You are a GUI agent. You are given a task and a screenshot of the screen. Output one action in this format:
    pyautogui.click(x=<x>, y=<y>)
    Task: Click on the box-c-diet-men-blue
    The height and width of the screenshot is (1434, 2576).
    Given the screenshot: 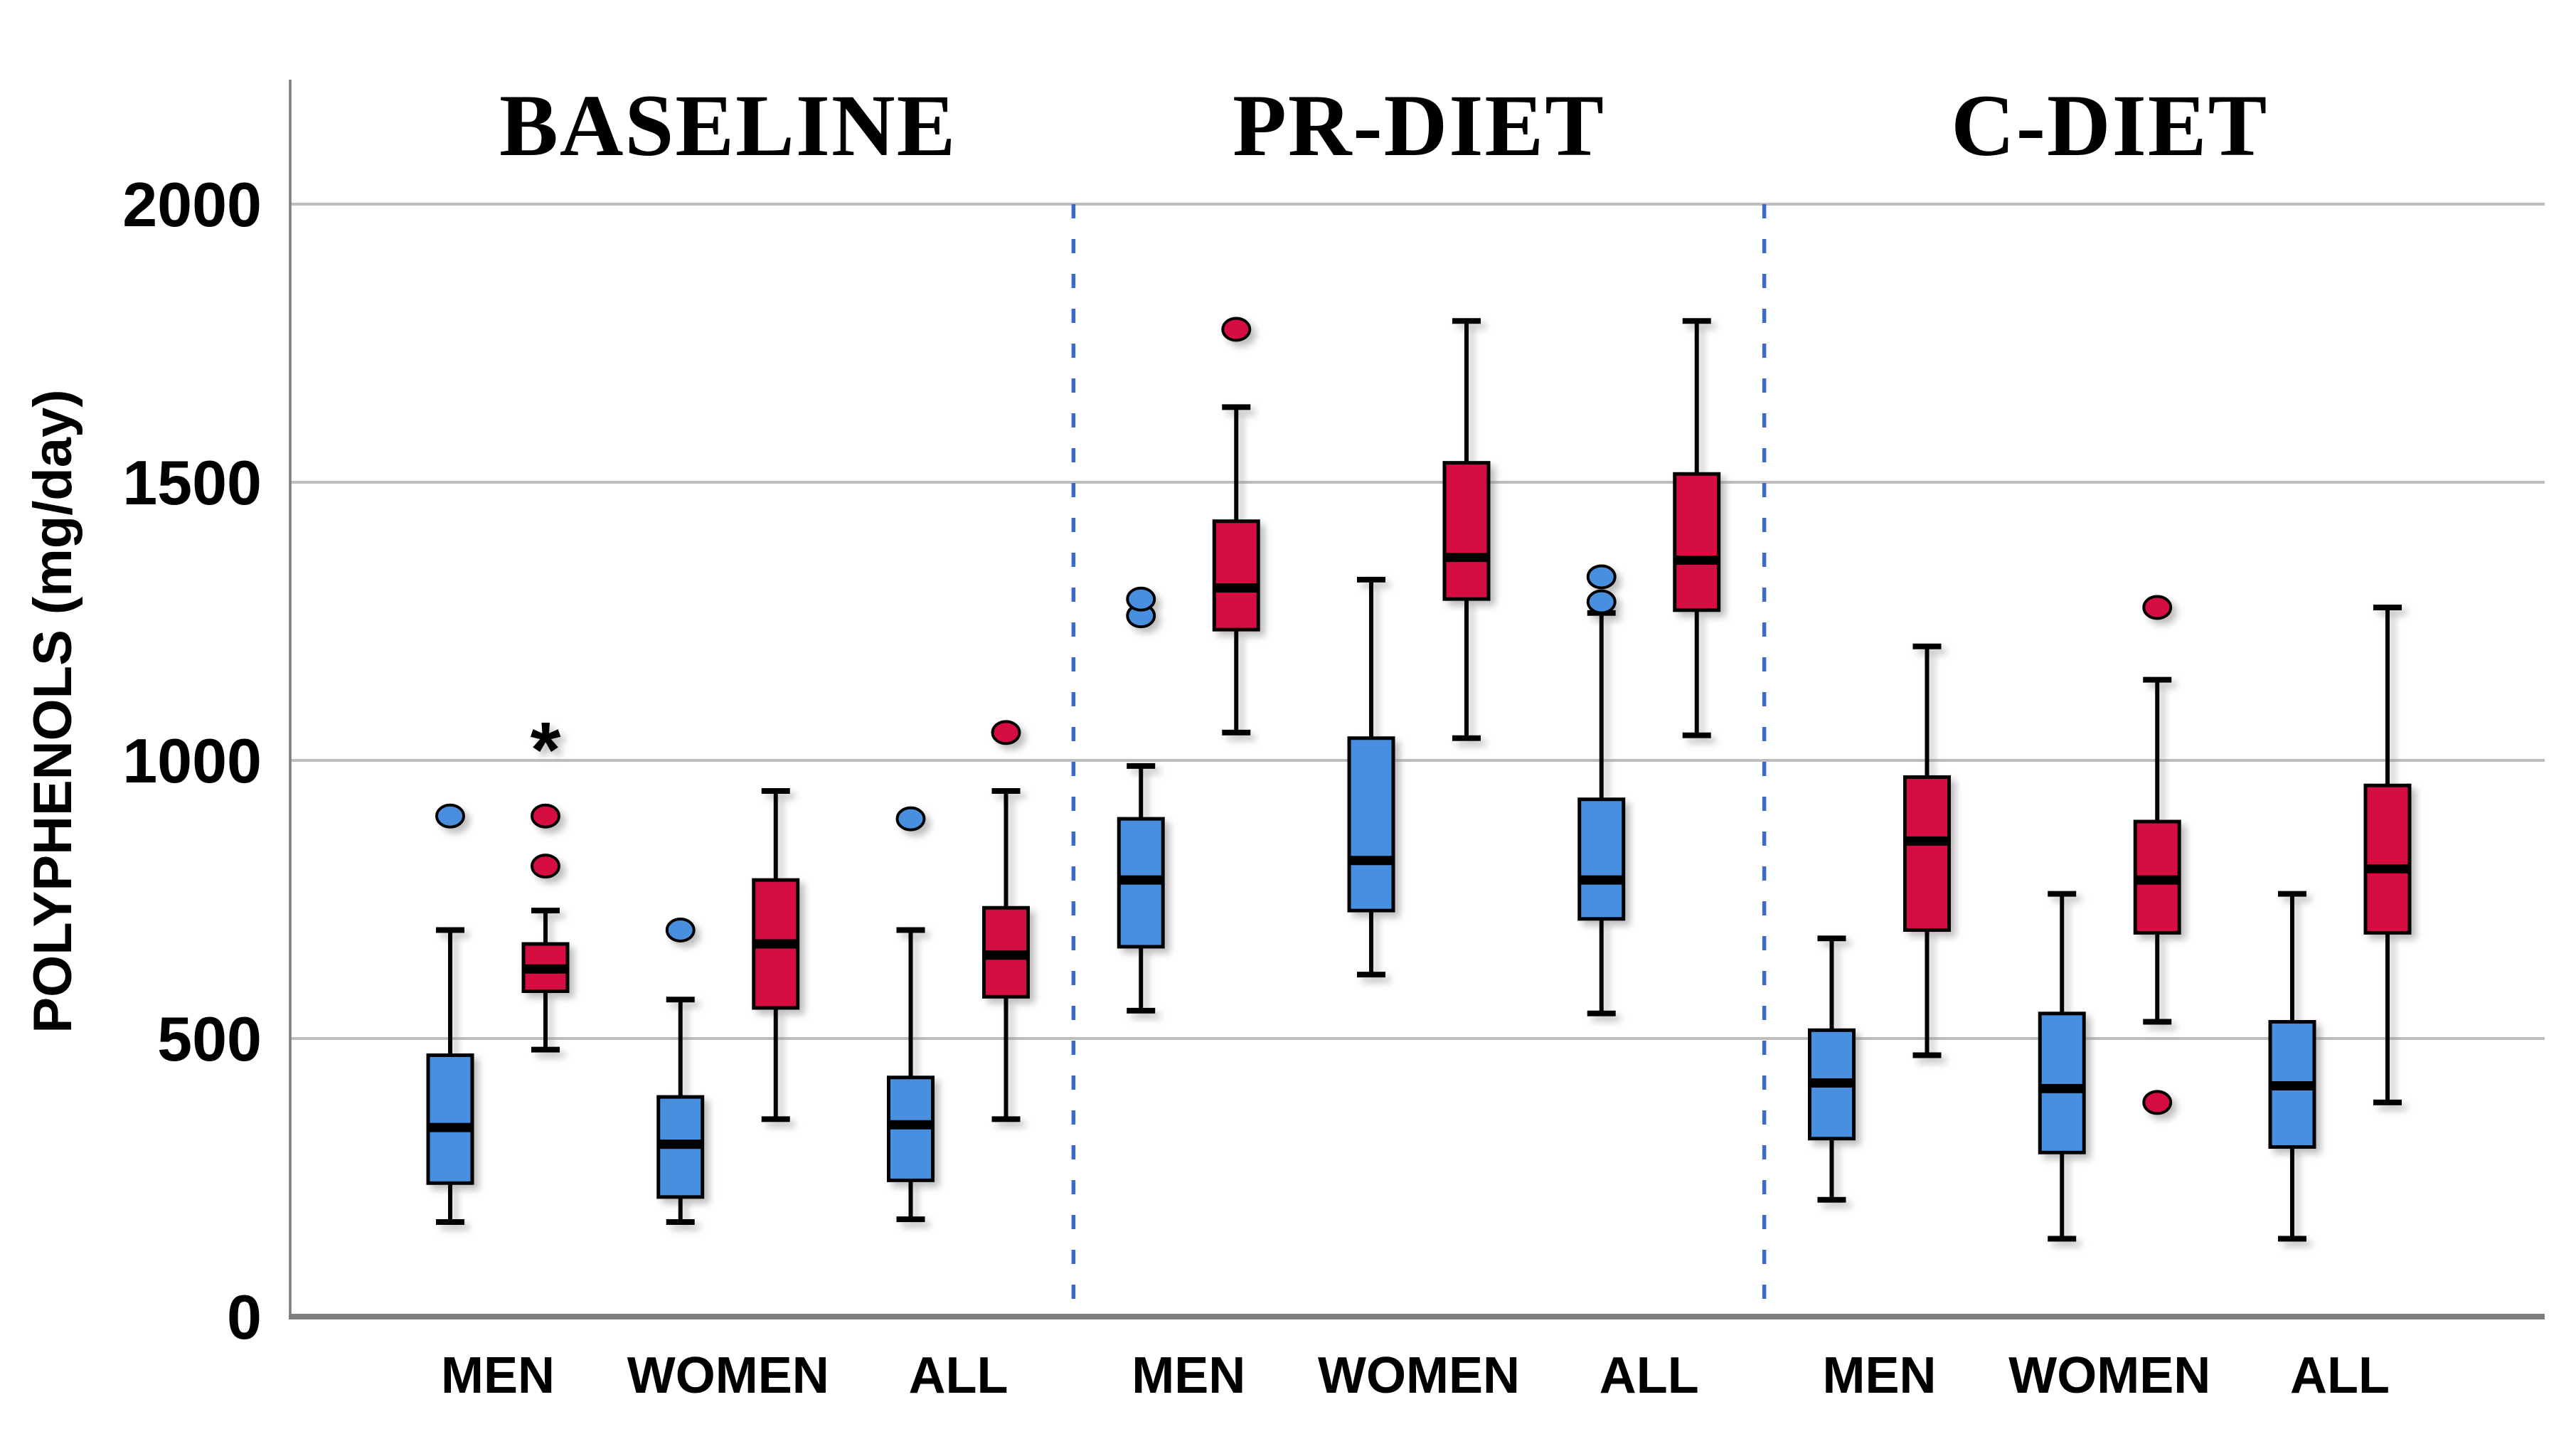 What is the action you would take?
    pyautogui.click(x=1832, y=1069)
    